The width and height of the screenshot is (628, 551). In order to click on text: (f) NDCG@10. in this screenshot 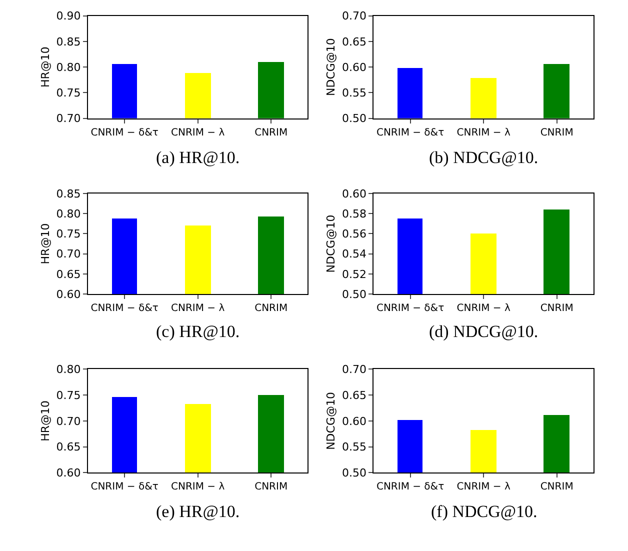, I will do `click(484, 511)`.